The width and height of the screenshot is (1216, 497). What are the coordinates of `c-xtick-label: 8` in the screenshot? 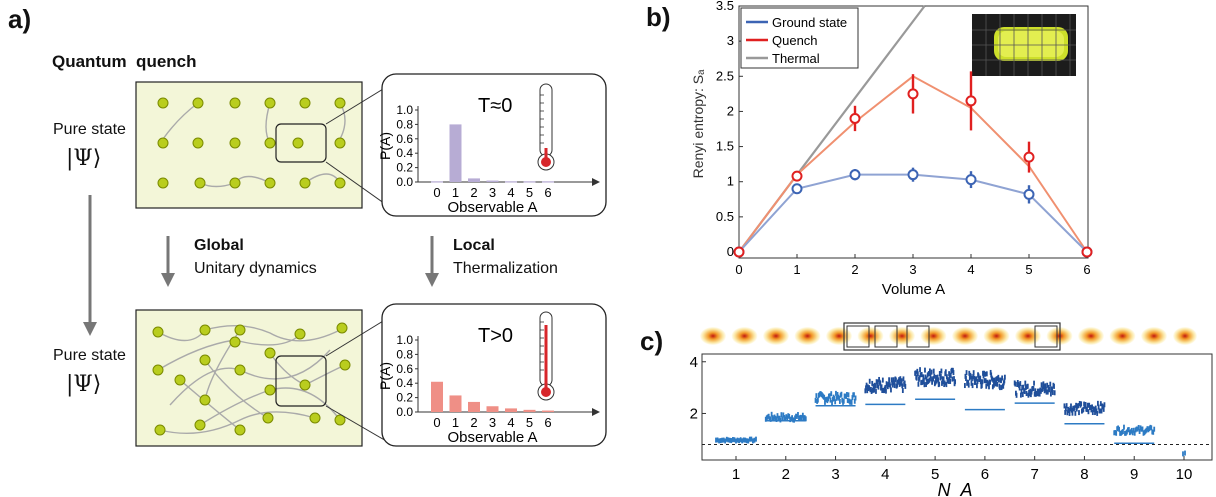 It's located at (1084, 474).